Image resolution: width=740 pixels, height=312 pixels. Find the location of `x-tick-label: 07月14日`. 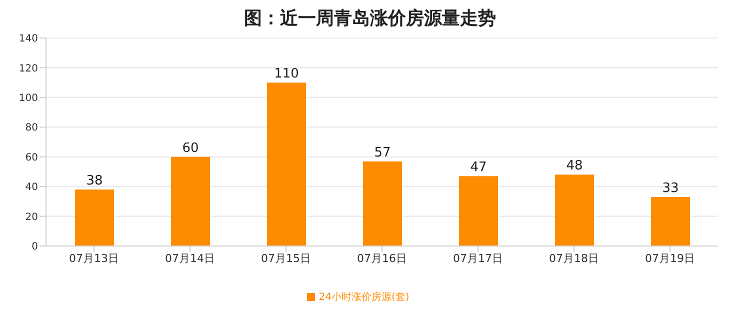

x-tick-label: 07月14日 is located at coordinates (190, 258).